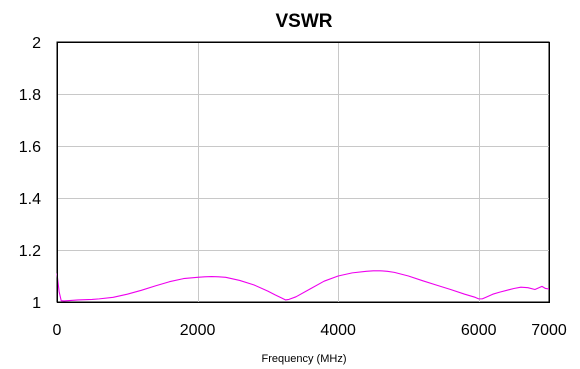 This screenshot has height=369, width=580. What do you see at coordinates (30, 147) in the screenshot?
I see `y-tick-label-3: 1.6` at bounding box center [30, 147].